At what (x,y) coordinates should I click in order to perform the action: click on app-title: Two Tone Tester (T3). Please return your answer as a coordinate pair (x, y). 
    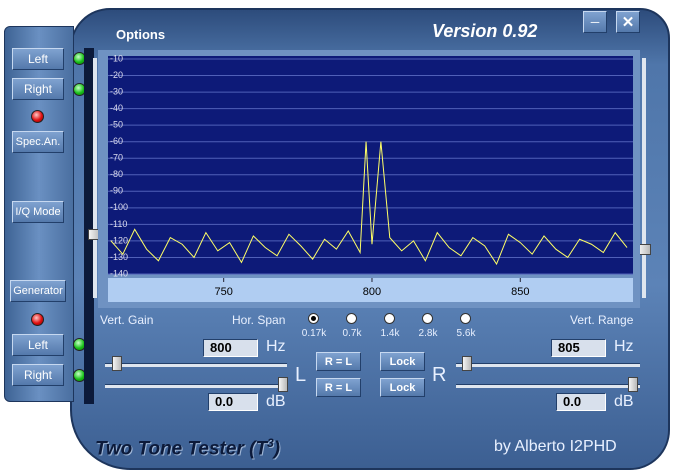
    Looking at the image, I should click on (187, 448).